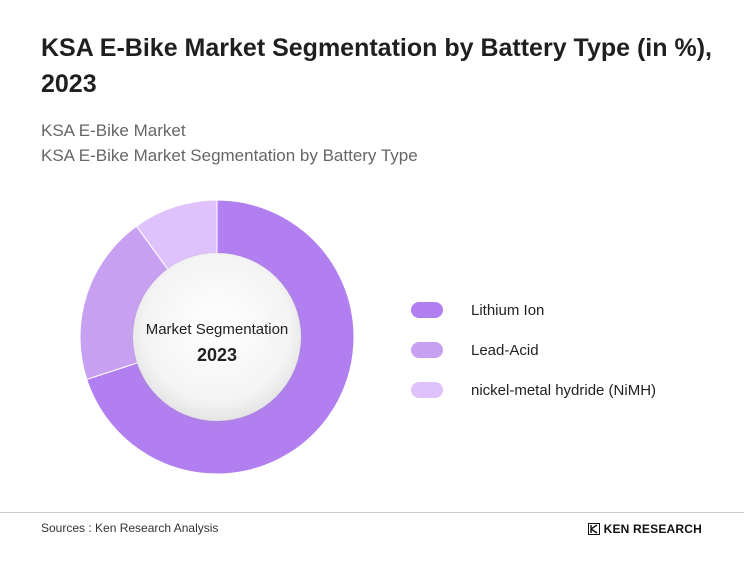  Describe the element at coordinates (652, 529) in the screenshot. I see `brand-name: KEN RESEARCH` at that location.